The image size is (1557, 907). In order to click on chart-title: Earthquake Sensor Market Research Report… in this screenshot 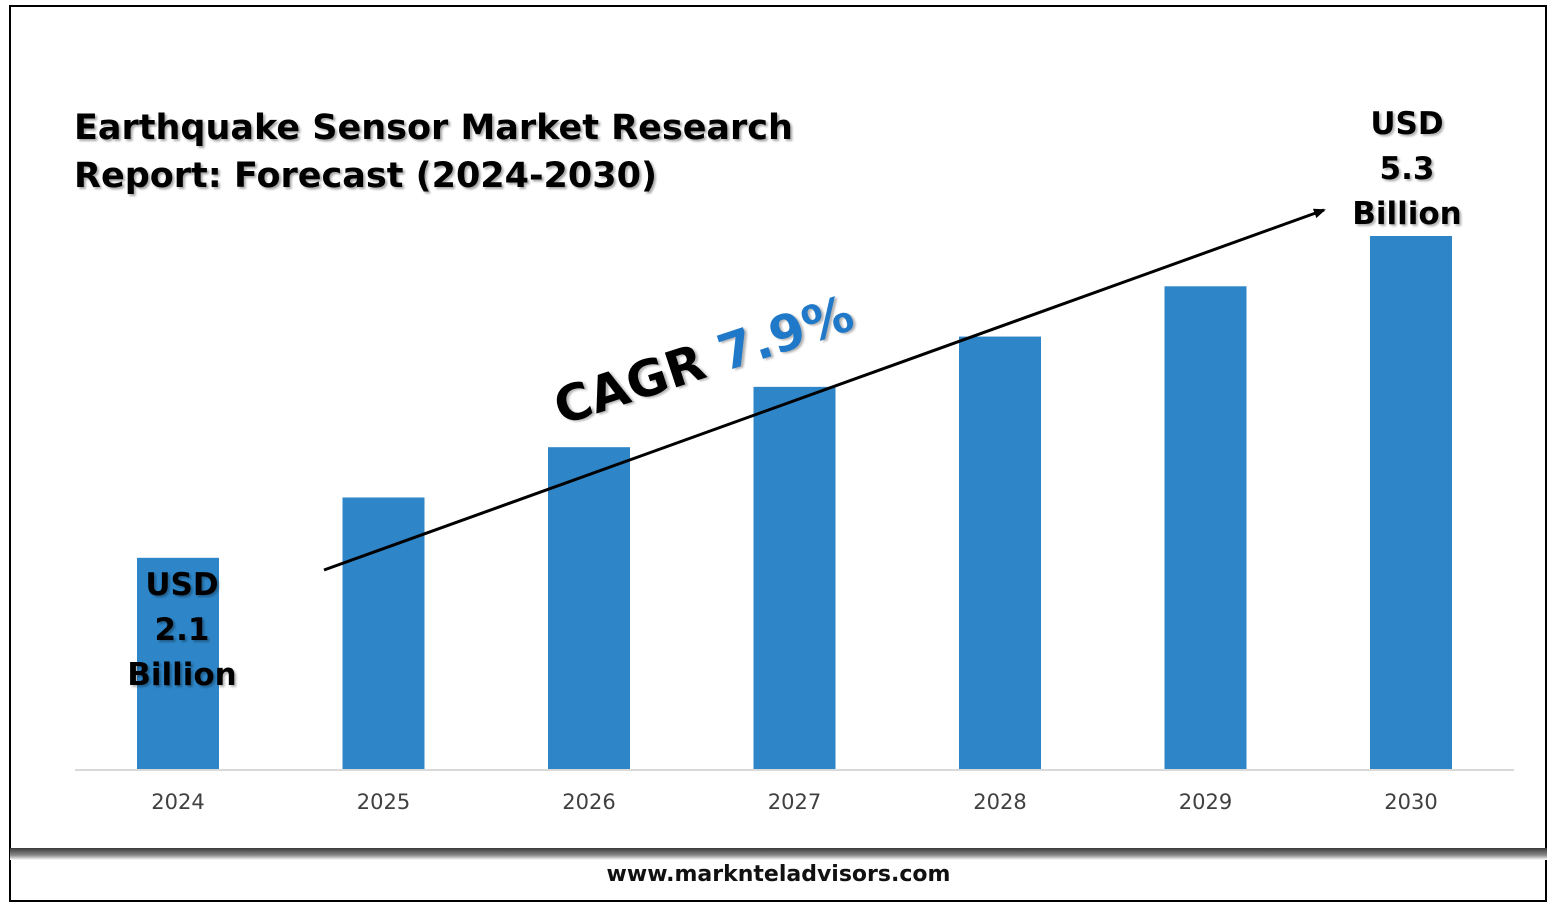, I will do `click(433, 152)`.